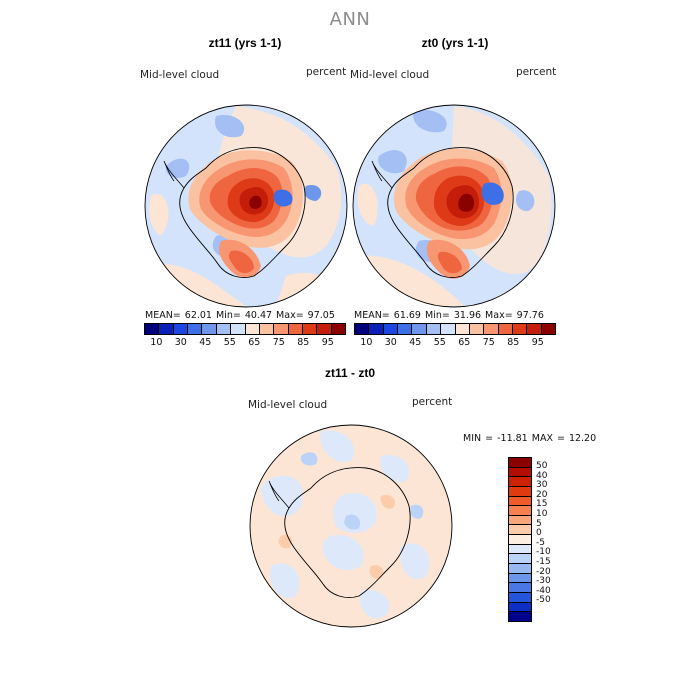 The image size is (700, 700). Describe the element at coordinates (543, 590) in the screenshot. I see `colorbar-tick-label: -40` at that location.